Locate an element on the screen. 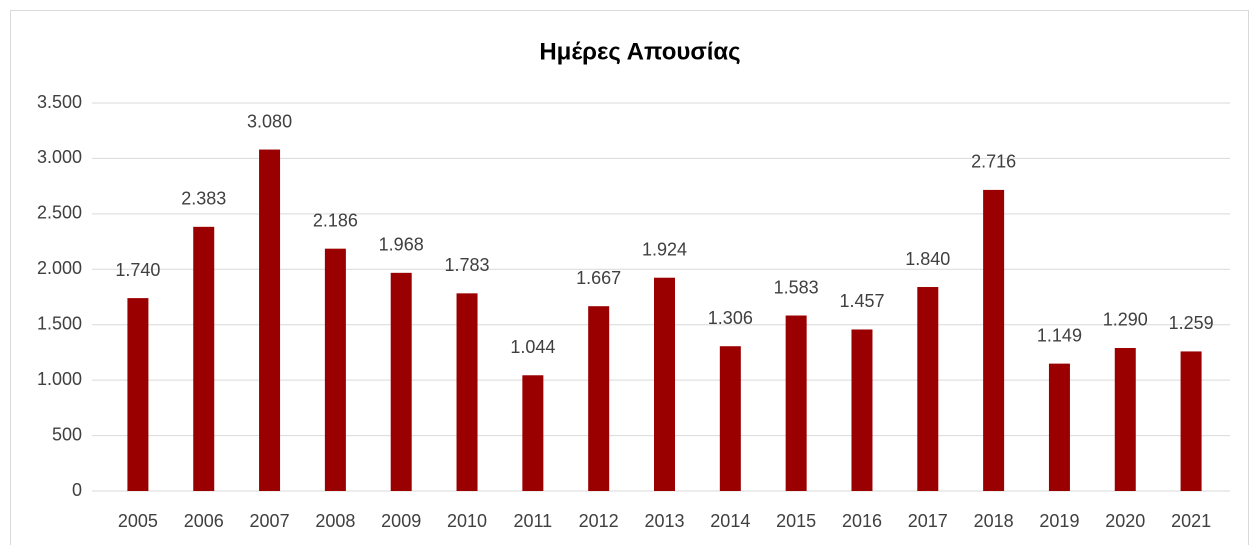  data-label: 1.968 is located at coordinates (401, 245).